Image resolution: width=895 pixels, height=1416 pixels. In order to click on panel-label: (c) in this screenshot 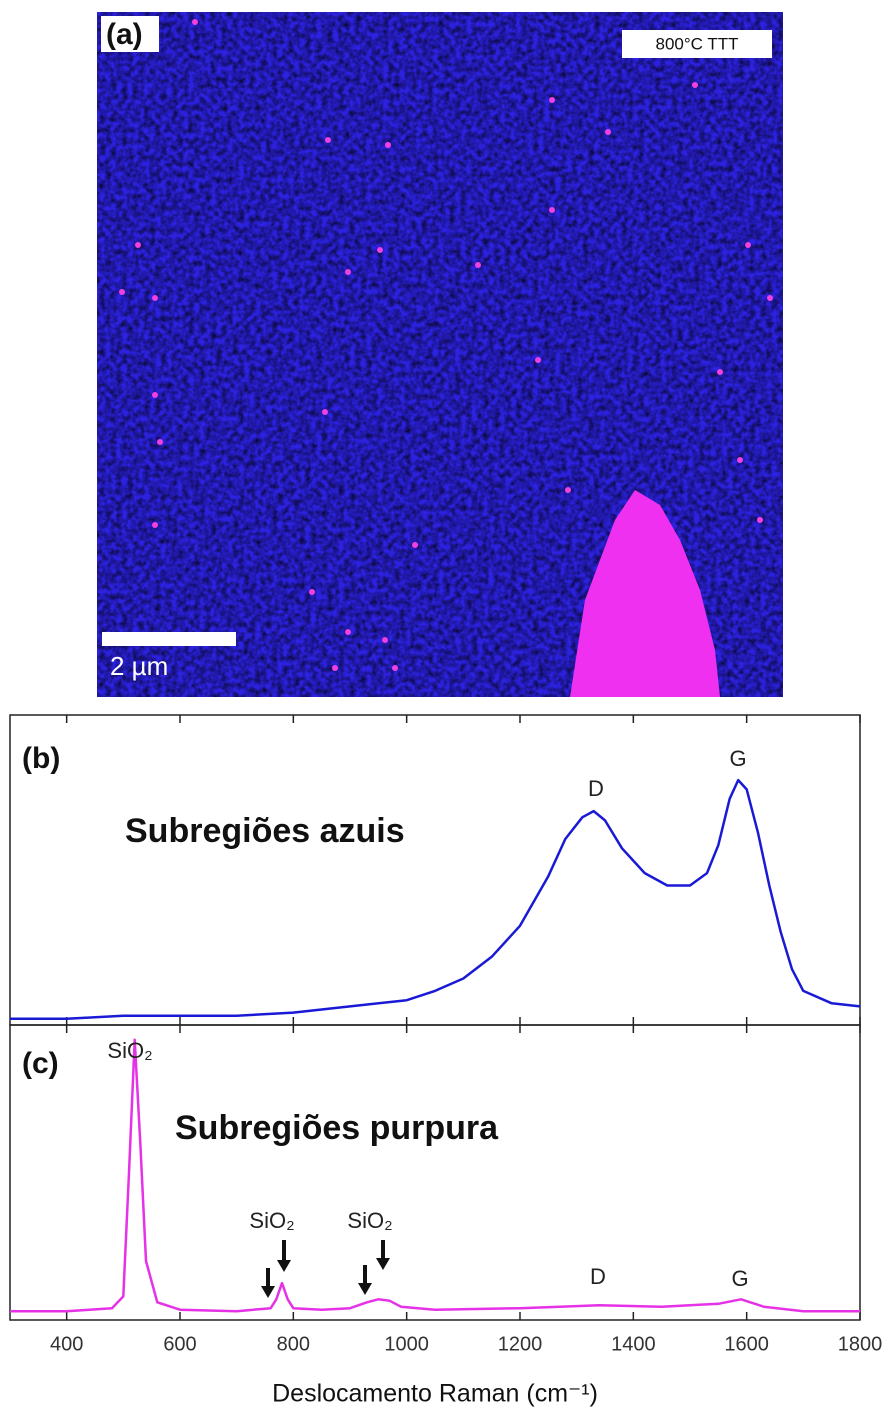, I will do `click(40, 1063)`.